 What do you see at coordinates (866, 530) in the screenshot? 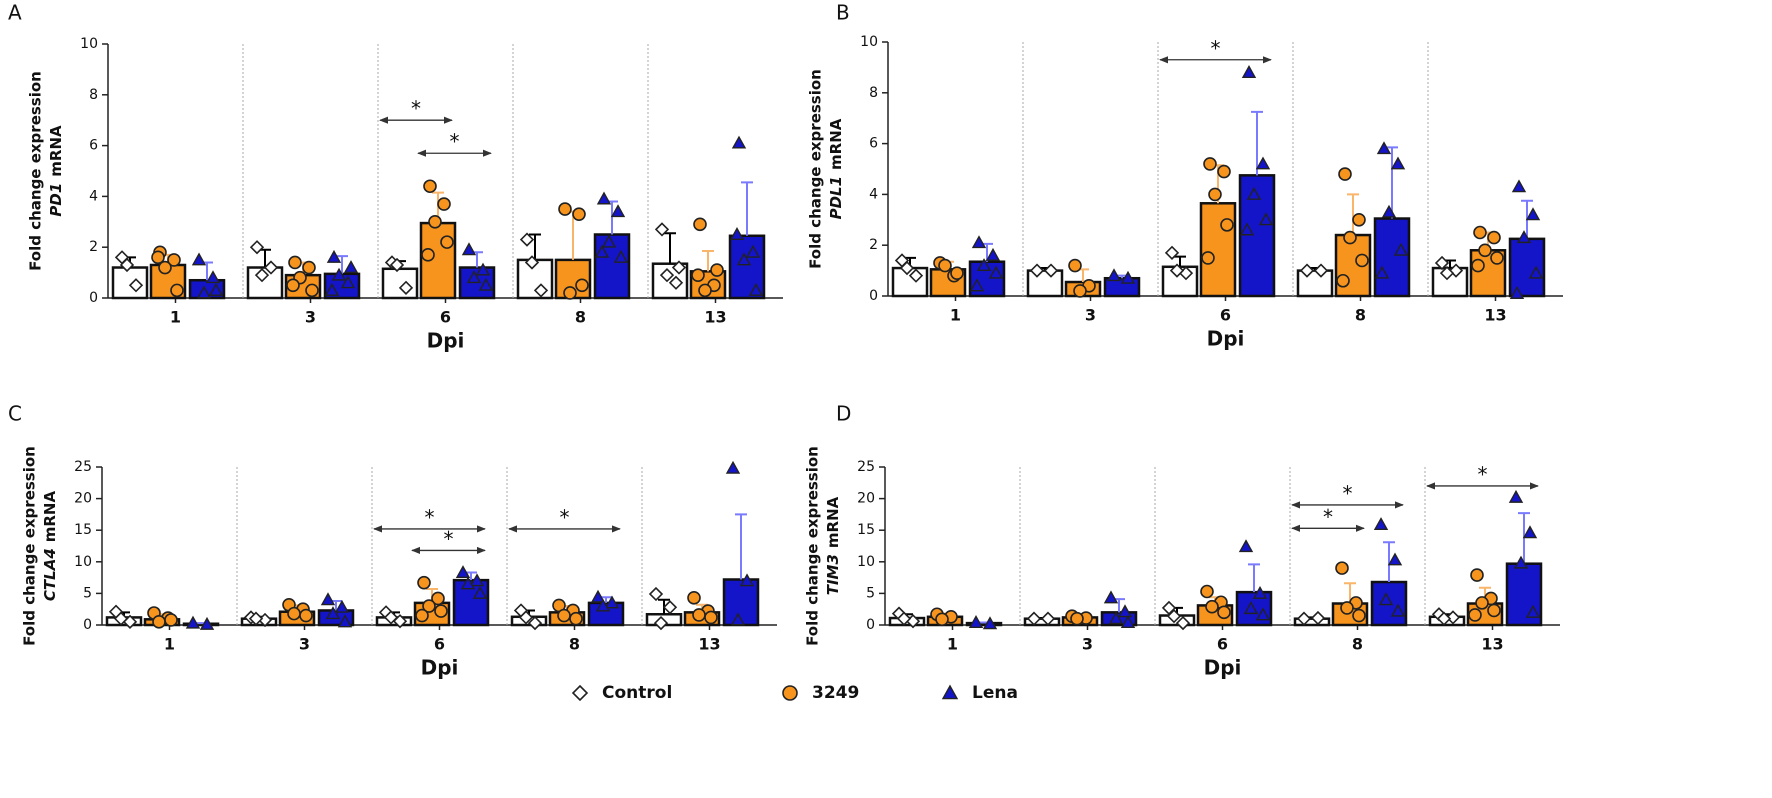
I see `y-tick-label: 15` at bounding box center [866, 530].